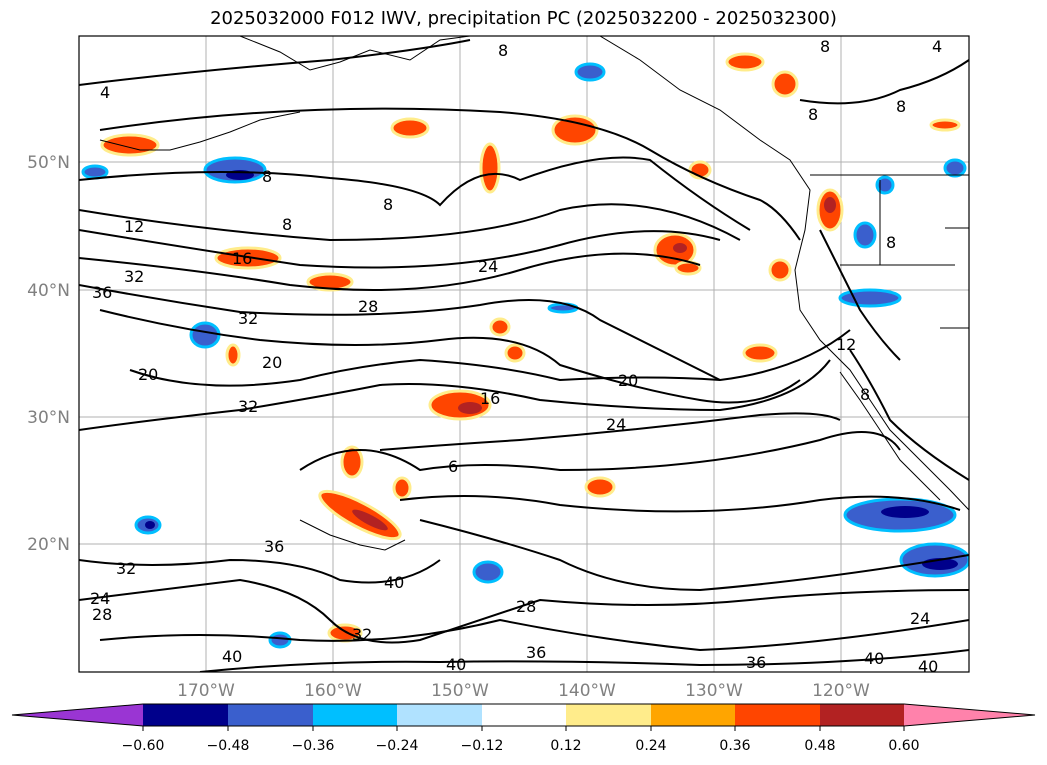 Image resolution: width=1047 pixels, height=765 pixels. I want to click on contour-label: 6, so click(453, 466).